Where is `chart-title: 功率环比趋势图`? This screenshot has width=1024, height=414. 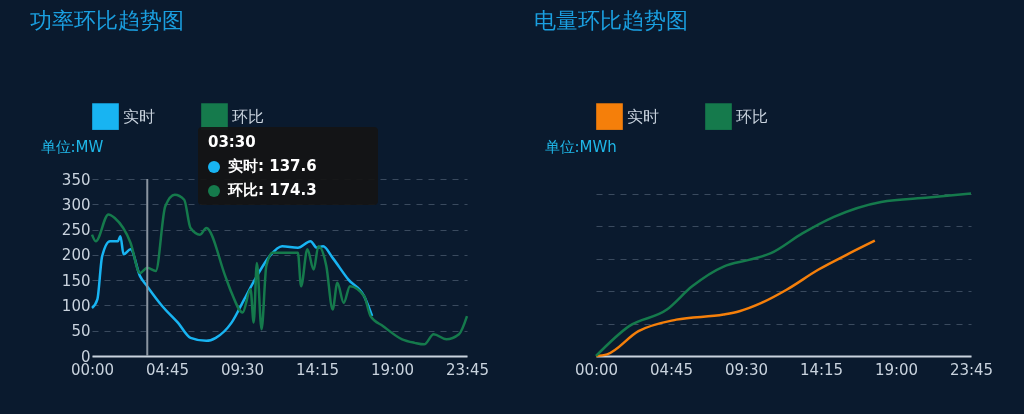 chart-title: 功率环比趋势图 is located at coordinates (107, 20).